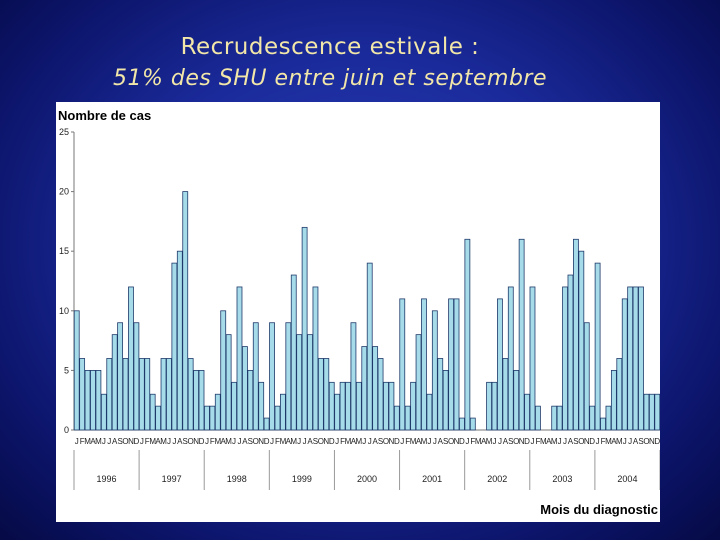  I want to click on year-label: 1996, so click(107, 479).